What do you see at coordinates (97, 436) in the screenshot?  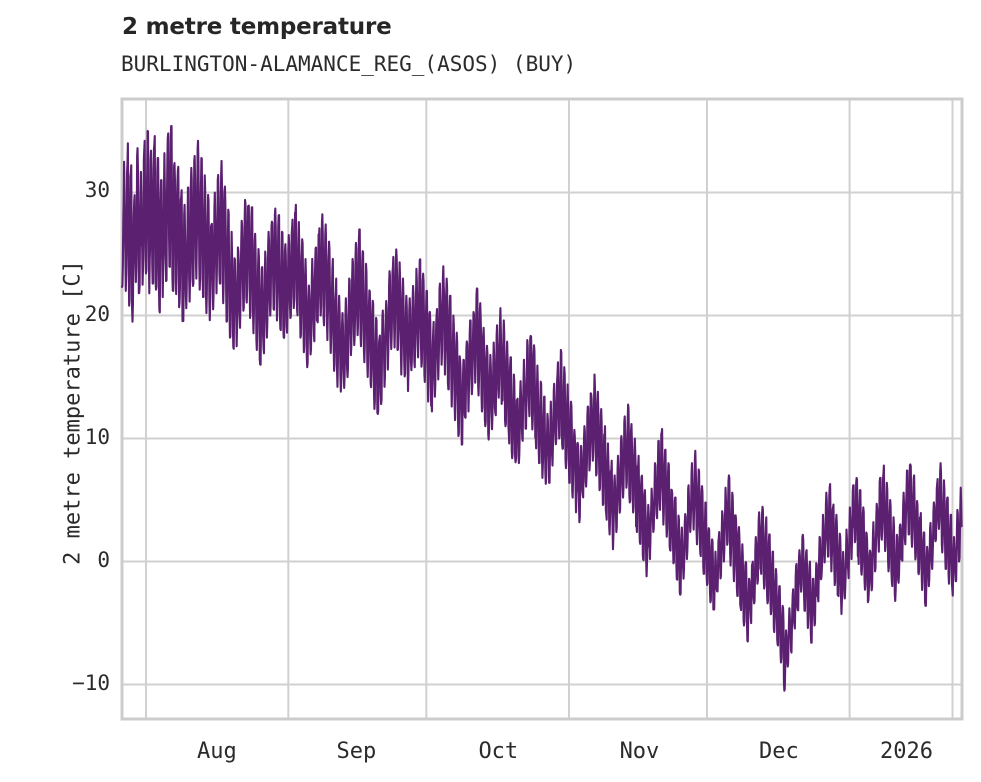 I see `y-axis-tick-label: 10` at bounding box center [97, 436].